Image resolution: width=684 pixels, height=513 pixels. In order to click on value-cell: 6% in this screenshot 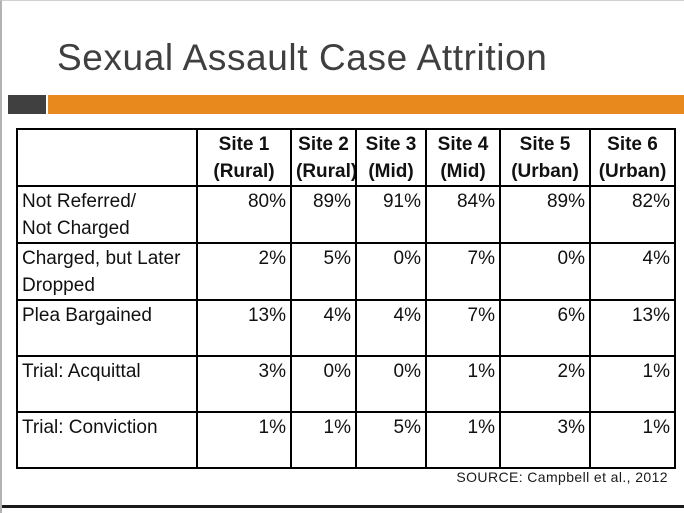, I will do `click(545, 328)`.